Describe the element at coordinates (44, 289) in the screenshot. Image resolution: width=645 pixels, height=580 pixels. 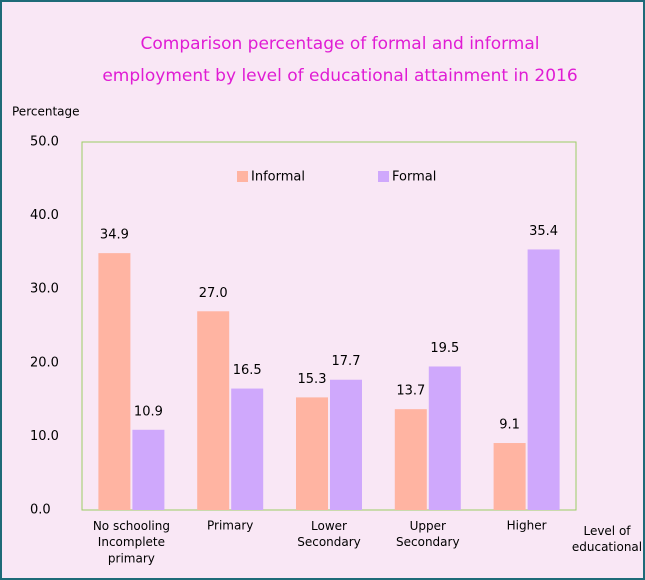
I see `y-tick-label: 30.0` at that location.